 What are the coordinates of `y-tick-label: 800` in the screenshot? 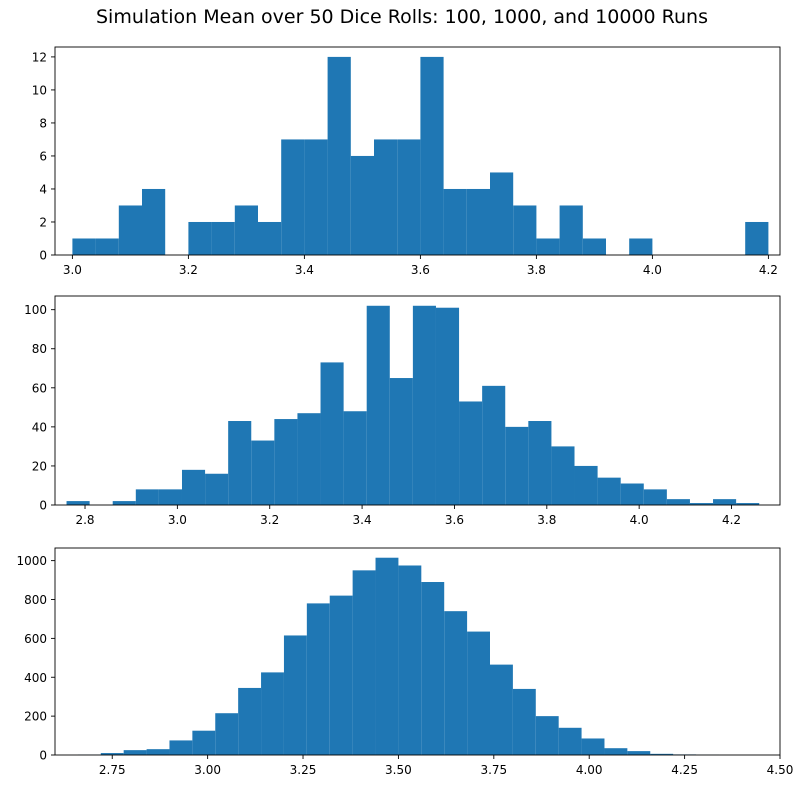 It's located at (35, 600).